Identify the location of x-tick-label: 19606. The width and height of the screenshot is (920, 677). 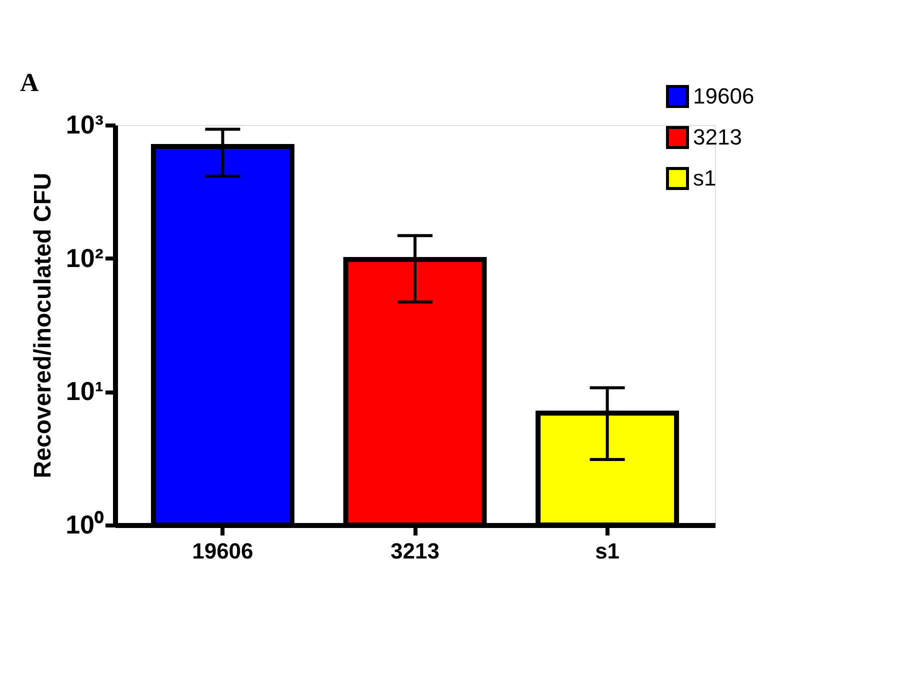
(223, 551).